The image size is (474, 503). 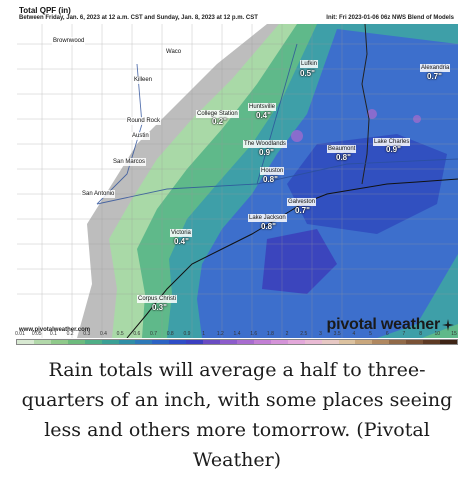 What do you see at coordinates (174, 52) in the screenshot?
I see `city-label: Waco` at bounding box center [174, 52].